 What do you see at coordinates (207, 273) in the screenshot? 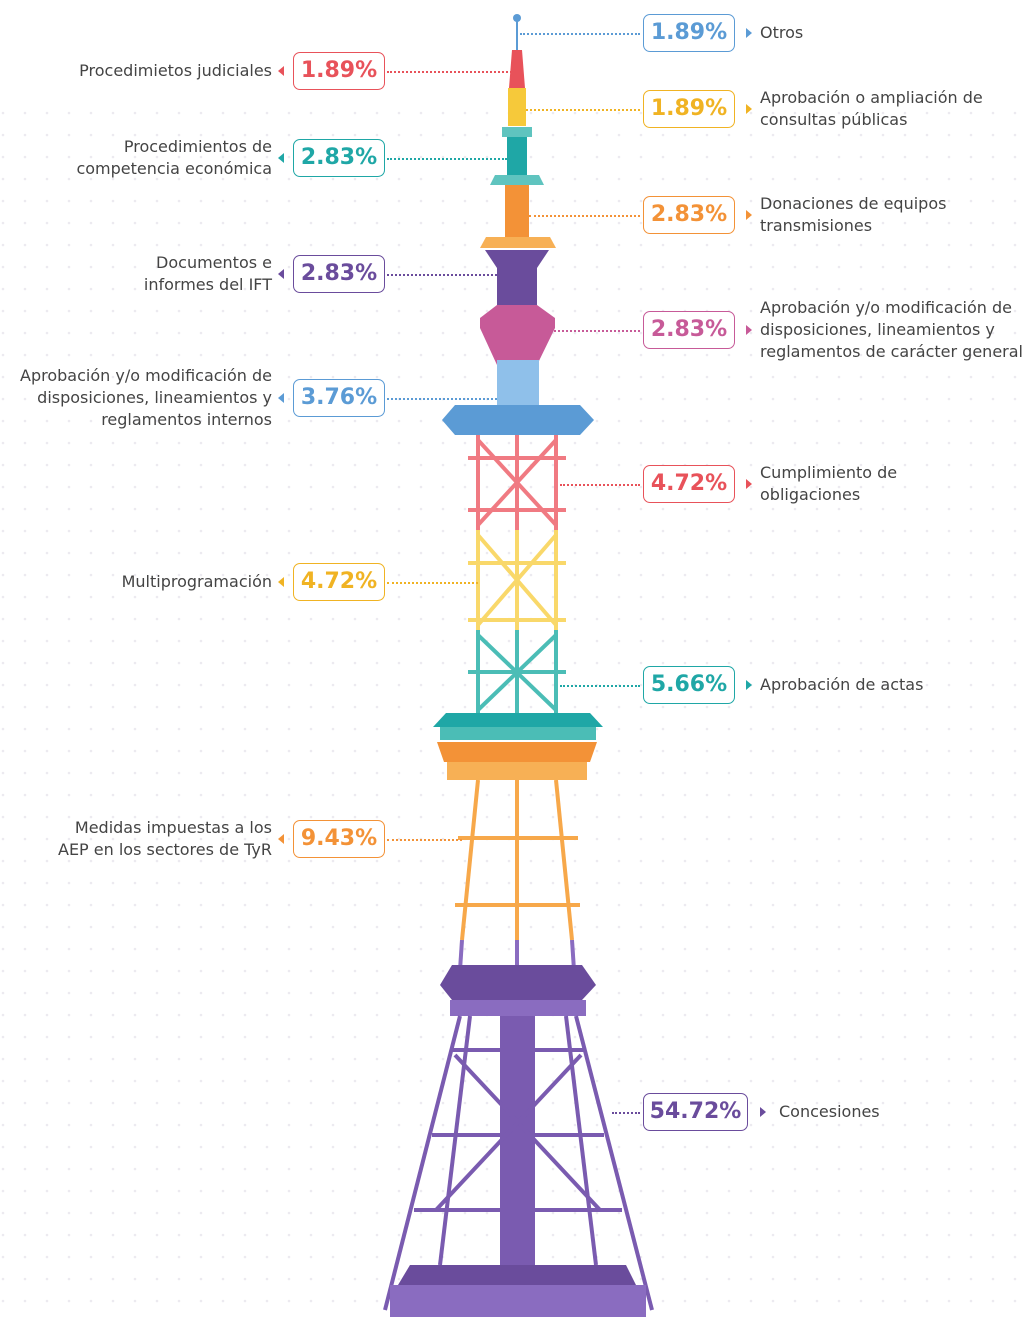
I see `label: Documentos e informes del IFT` at bounding box center [207, 273].